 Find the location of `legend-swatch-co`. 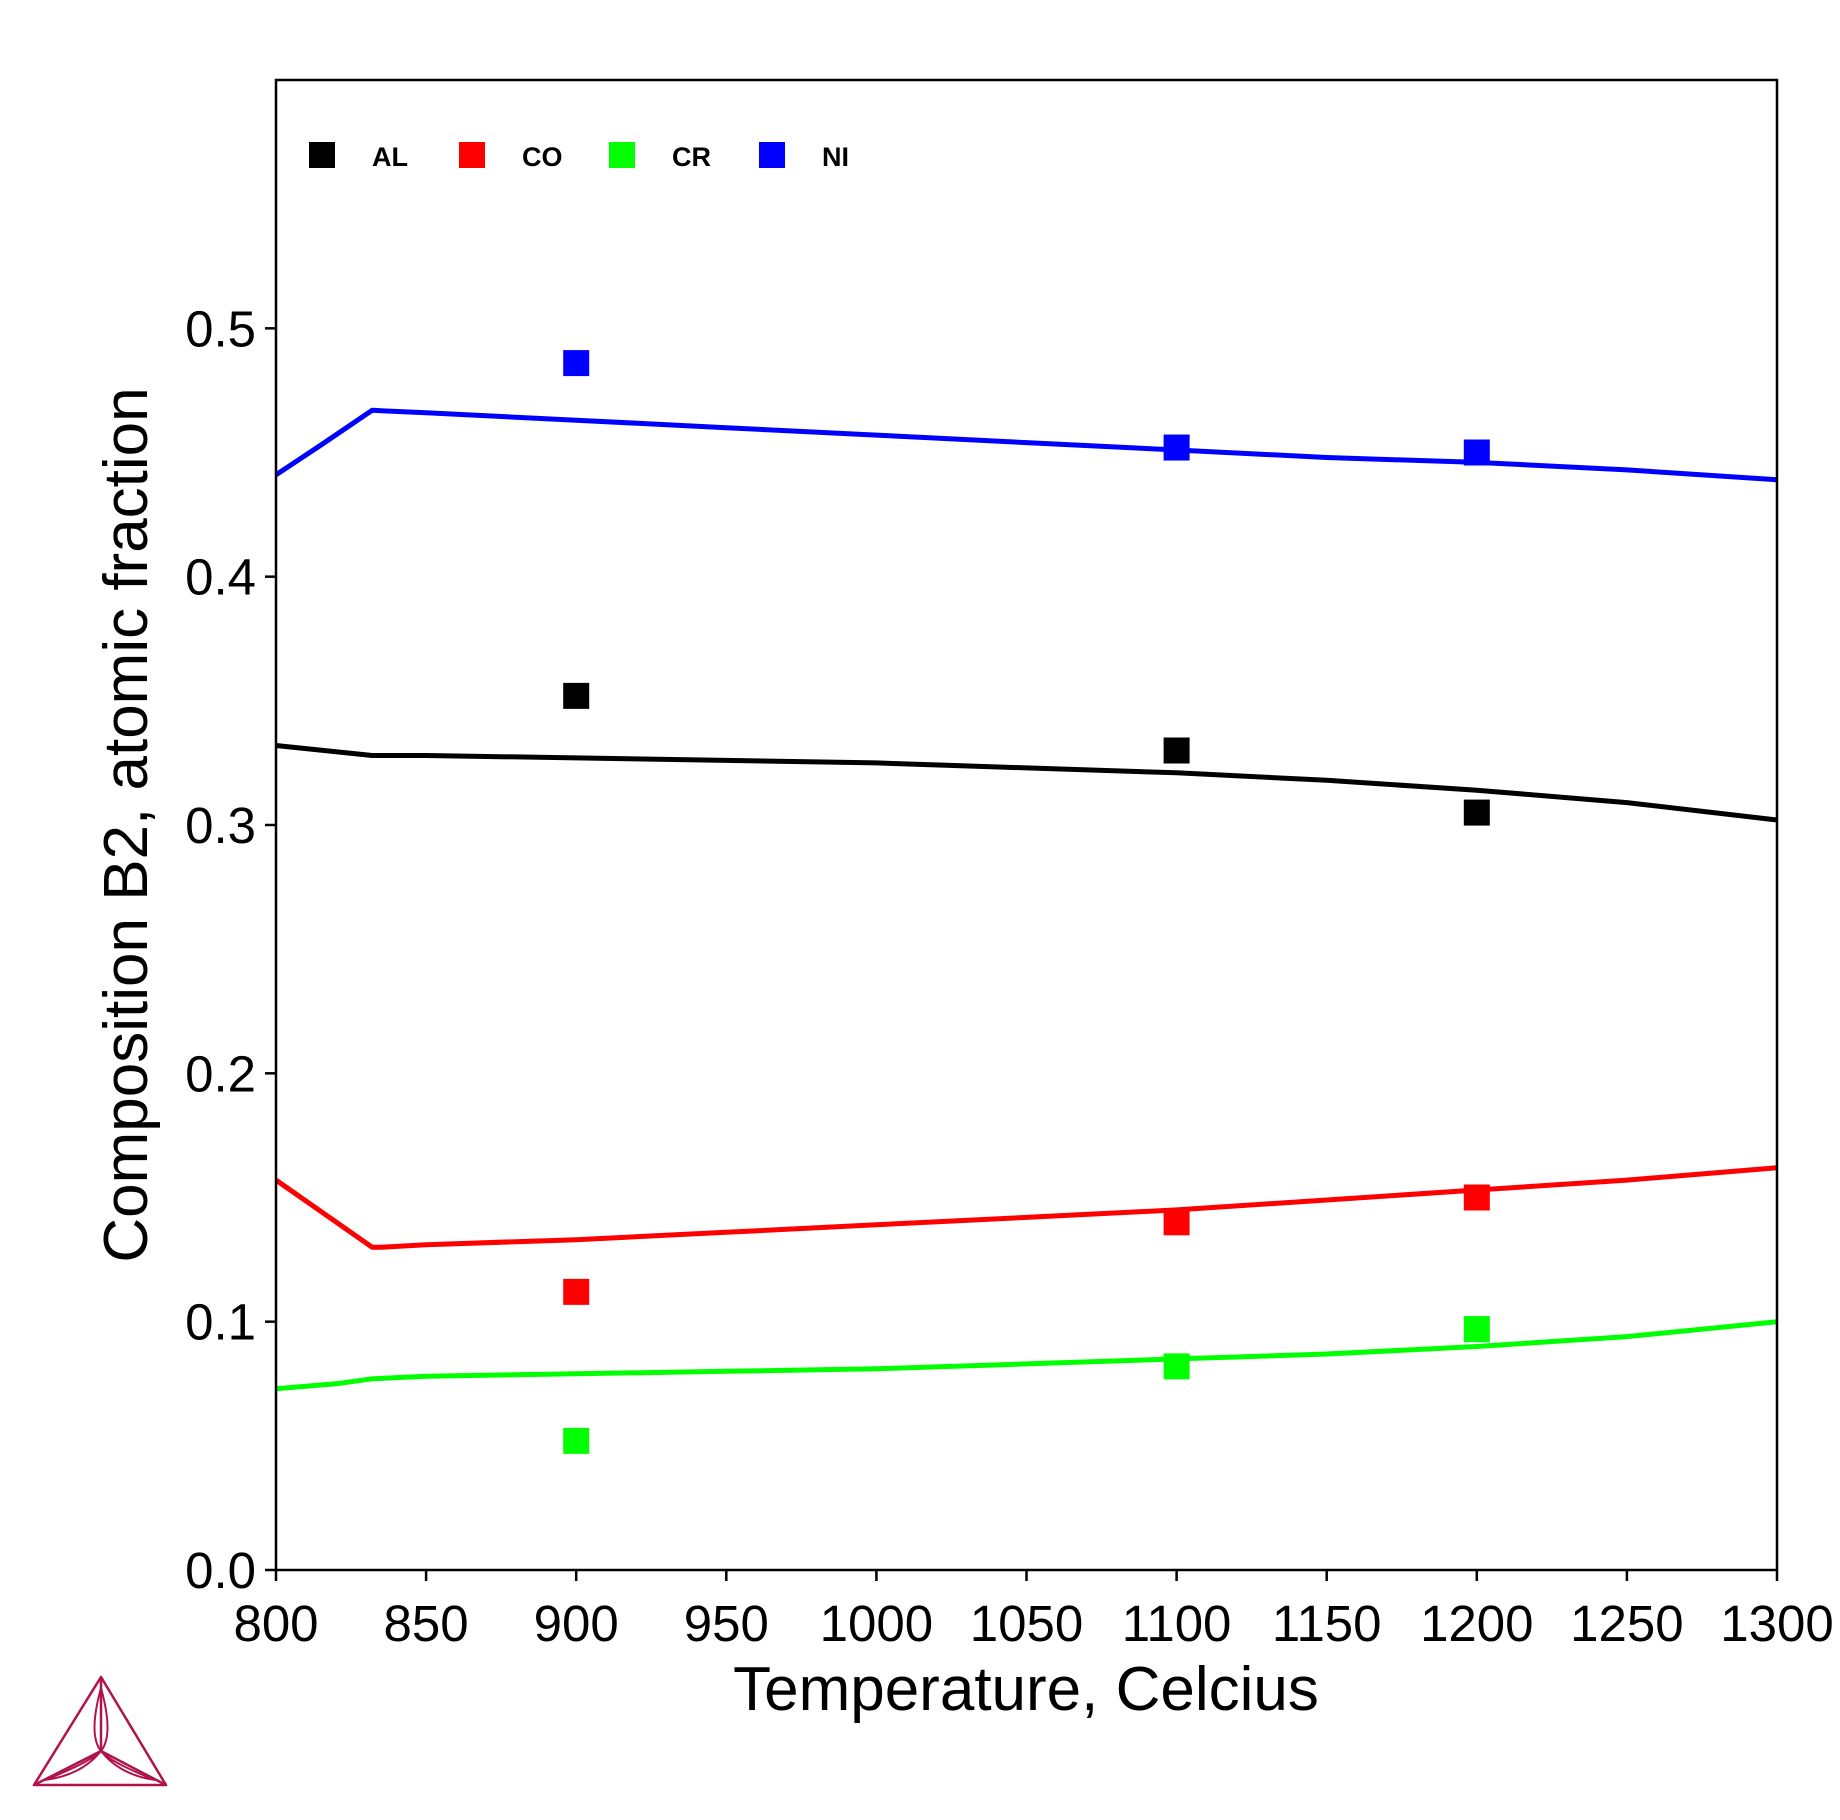

legend-swatch-co is located at coordinates (472, 155).